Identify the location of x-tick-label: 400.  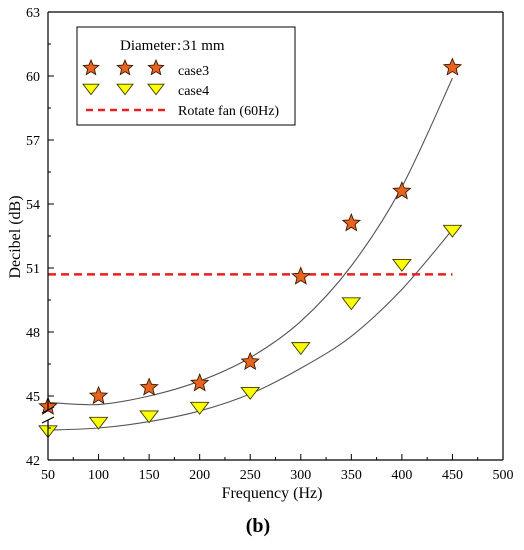
(401, 475).